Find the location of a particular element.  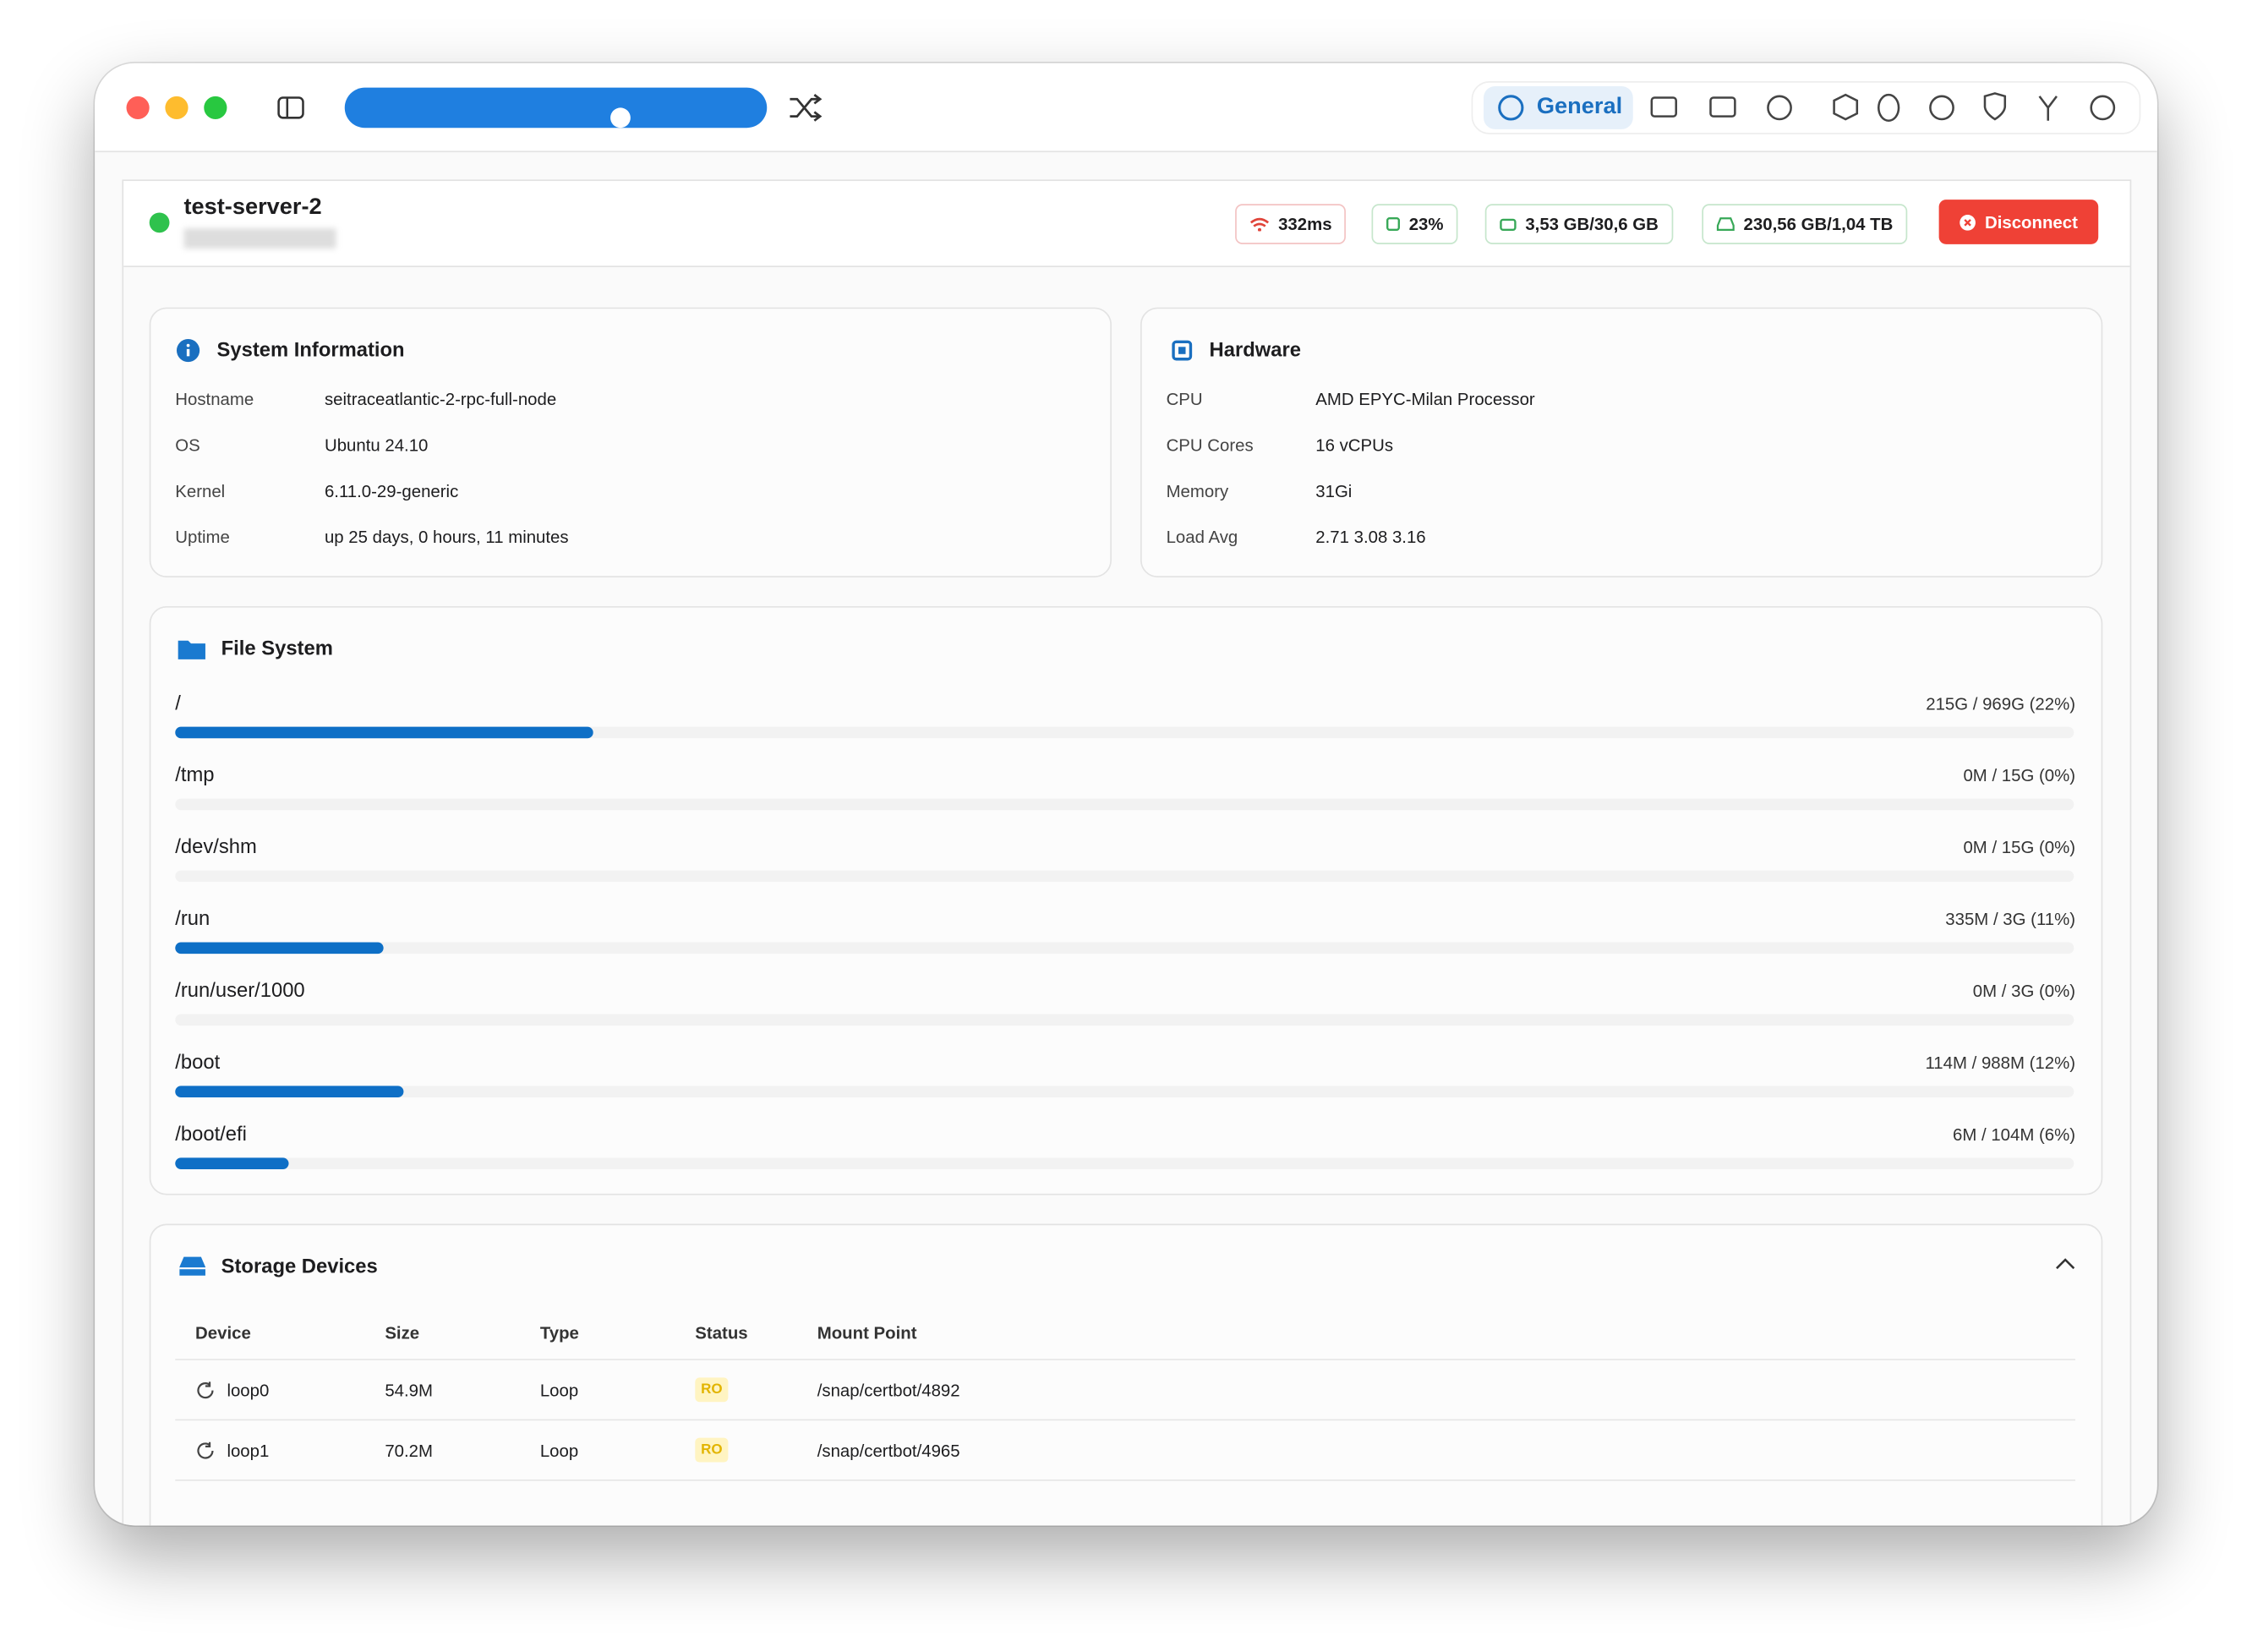

network-tab is located at coordinates (1941, 108).